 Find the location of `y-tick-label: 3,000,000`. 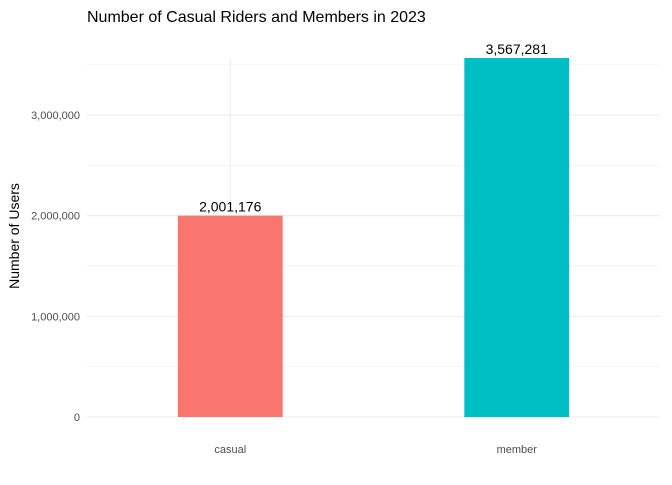

y-tick-label: 3,000,000 is located at coordinates (55, 116).